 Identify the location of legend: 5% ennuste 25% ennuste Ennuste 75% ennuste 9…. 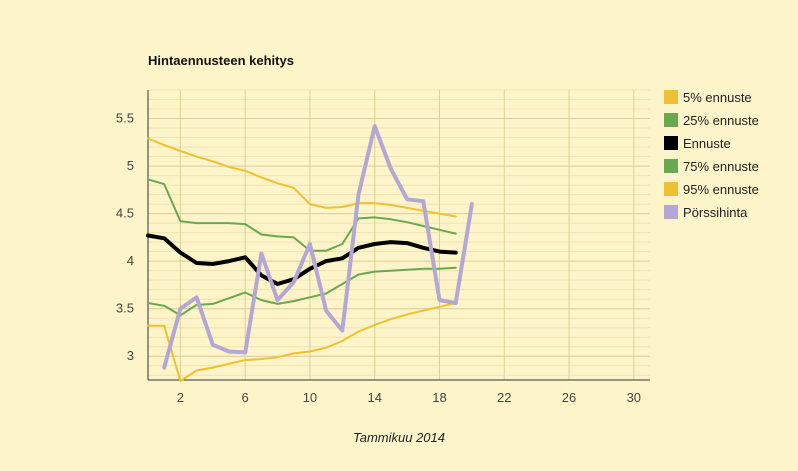
(711, 155).